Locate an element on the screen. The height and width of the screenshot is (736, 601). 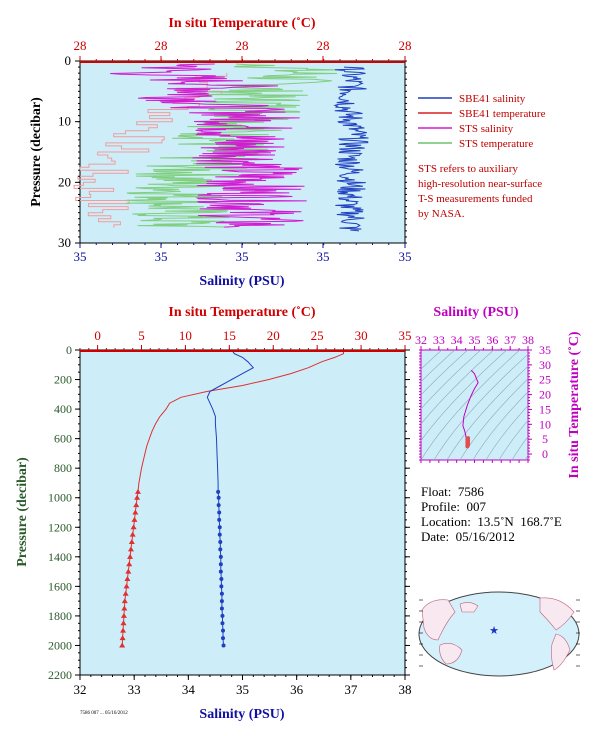
world-map: ★ is located at coordinates (499, 634).